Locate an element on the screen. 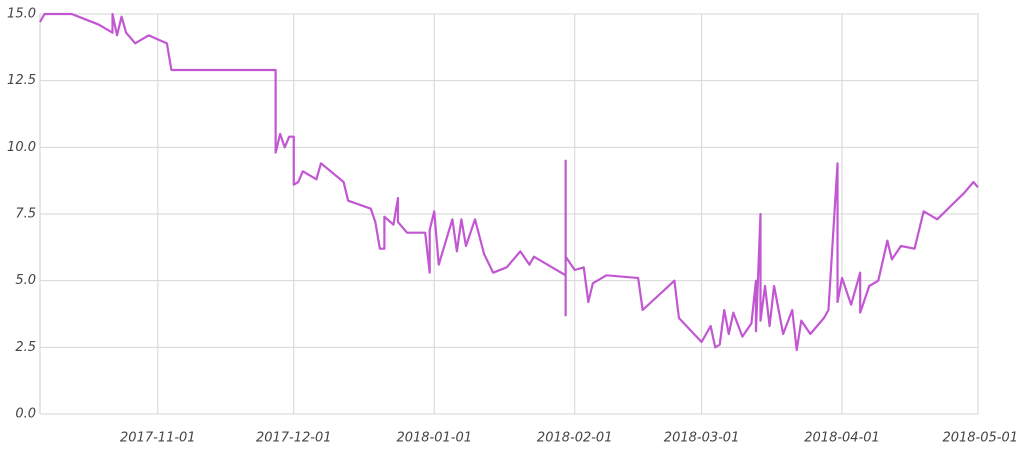 The height and width of the screenshot is (450, 1020). y-tick-label: 15.0 is located at coordinates (21, 14).